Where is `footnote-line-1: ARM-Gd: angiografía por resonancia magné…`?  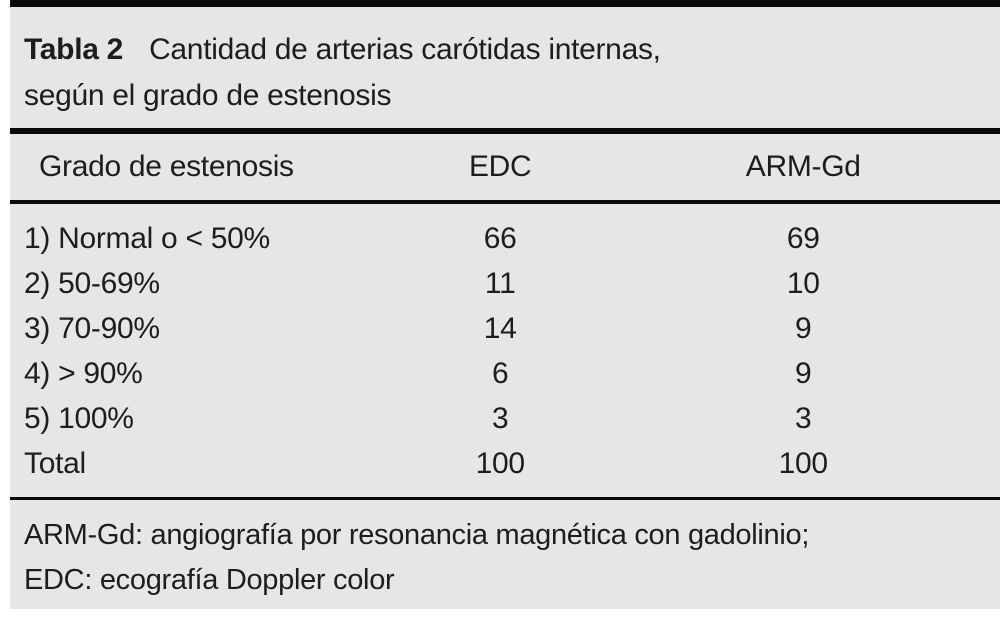 footnote-line-1: ARM-Gd: angiografía por resonancia magné… is located at coordinates (417, 535).